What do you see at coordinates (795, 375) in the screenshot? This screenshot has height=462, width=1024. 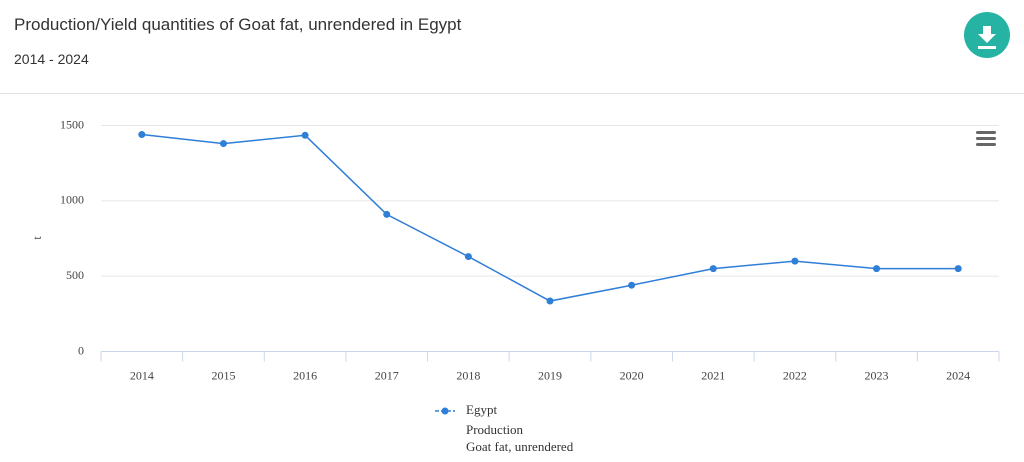 I see `x-tick-label: 2022` at bounding box center [795, 375].